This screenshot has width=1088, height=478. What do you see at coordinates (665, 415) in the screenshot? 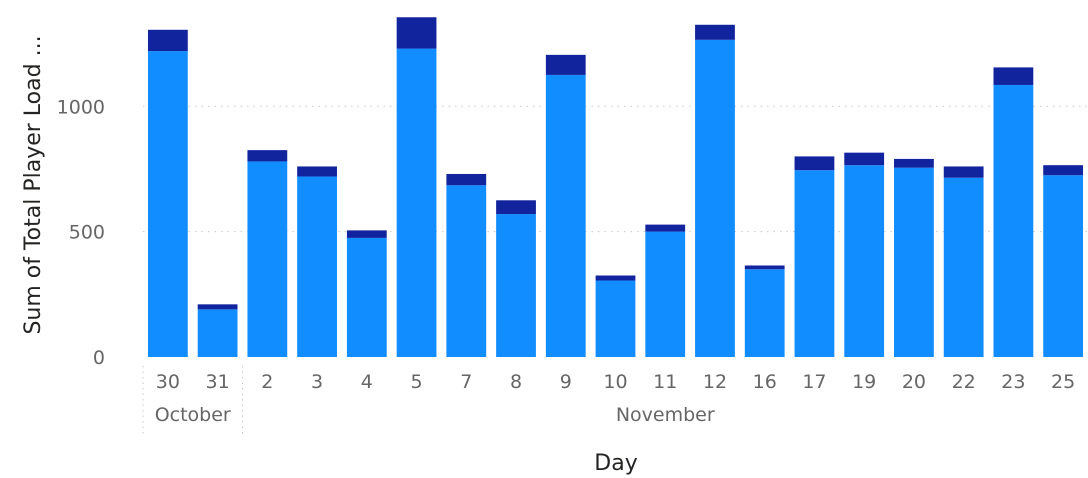
I see `x-group-label: November` at bounding box center [665, 415].